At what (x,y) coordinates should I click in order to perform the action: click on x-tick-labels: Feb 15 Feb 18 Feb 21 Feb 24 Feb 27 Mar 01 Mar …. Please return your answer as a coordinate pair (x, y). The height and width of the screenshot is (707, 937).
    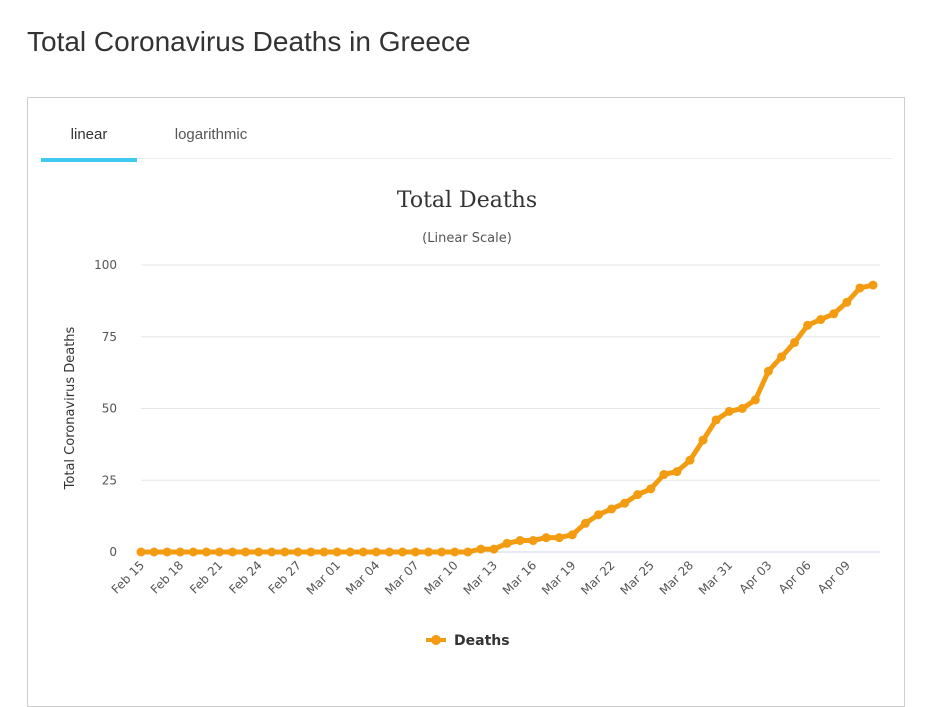
    Looking at the image, I should click on (481, 577).